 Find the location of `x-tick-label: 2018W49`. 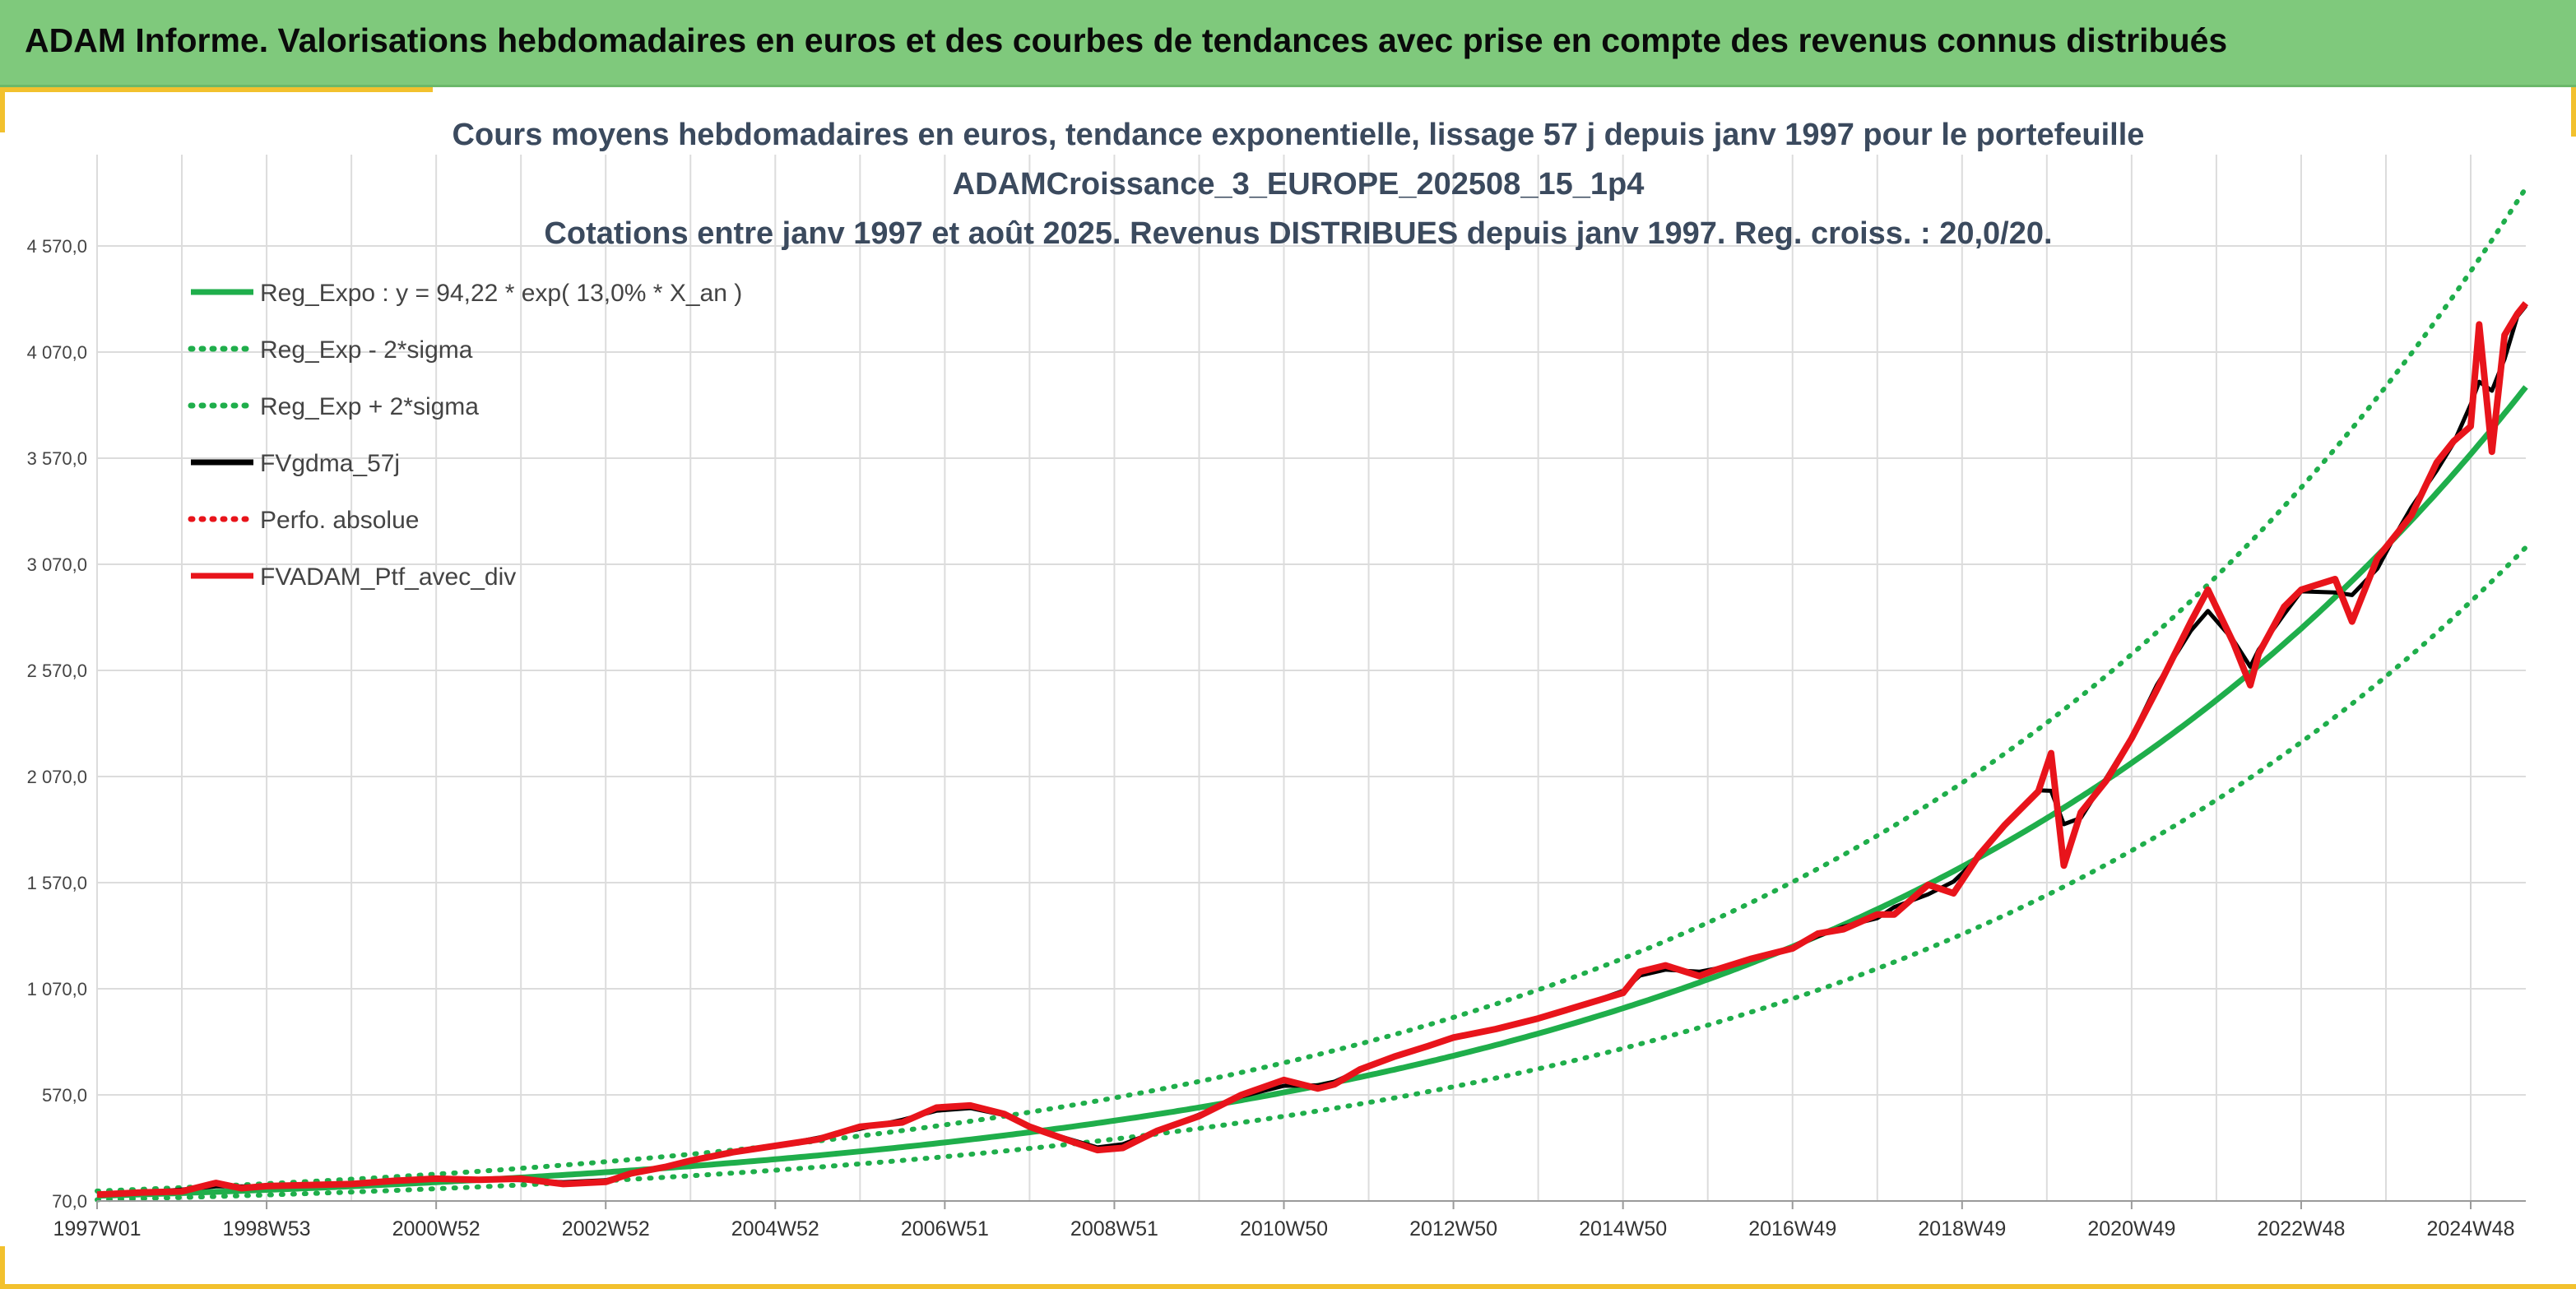

x-tick-label: 2018W49 is located at coordinates (1962, 1228).